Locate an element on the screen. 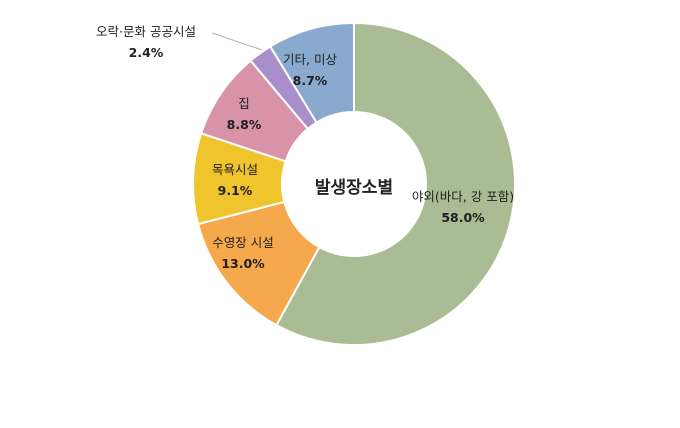 Image resolution: width=680 pixels, height=428 pixels. slice-label-bath: 목욕시설 is located at coordinates (235, 169).